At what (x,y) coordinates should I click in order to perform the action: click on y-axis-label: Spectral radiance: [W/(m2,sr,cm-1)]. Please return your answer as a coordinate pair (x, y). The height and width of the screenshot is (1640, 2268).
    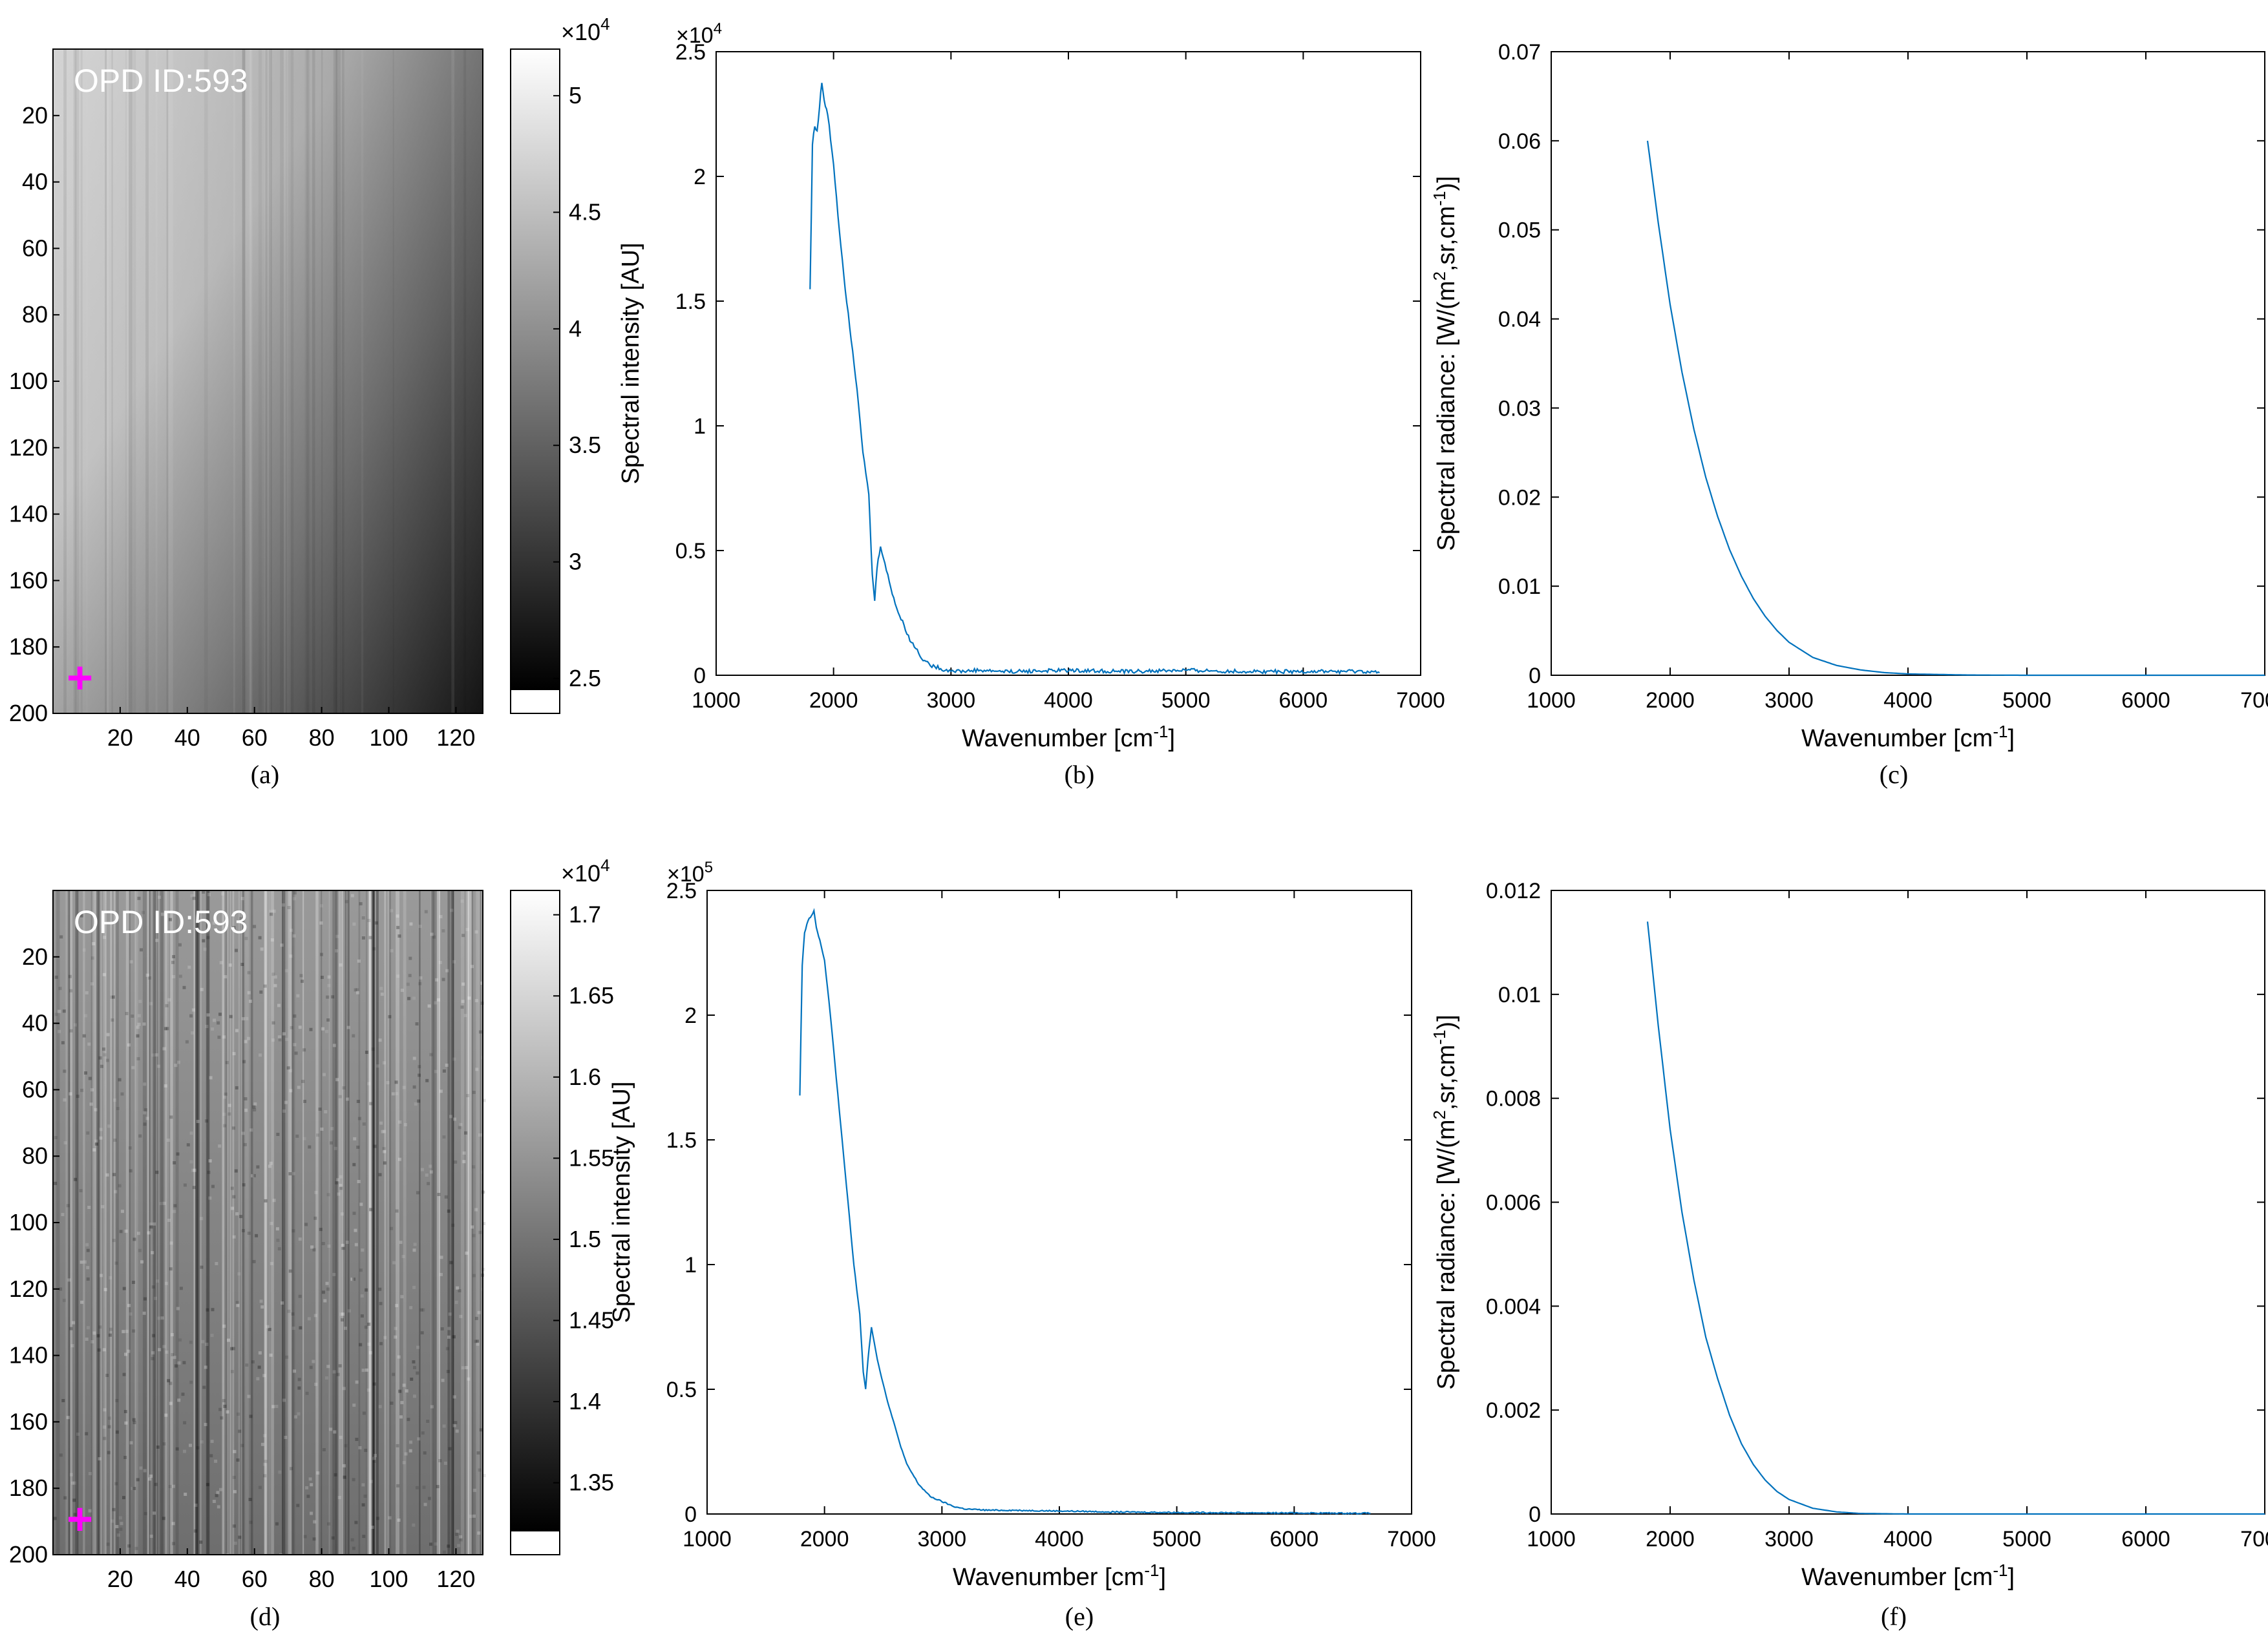
    Looking at the image, I should click on (1445, 363).